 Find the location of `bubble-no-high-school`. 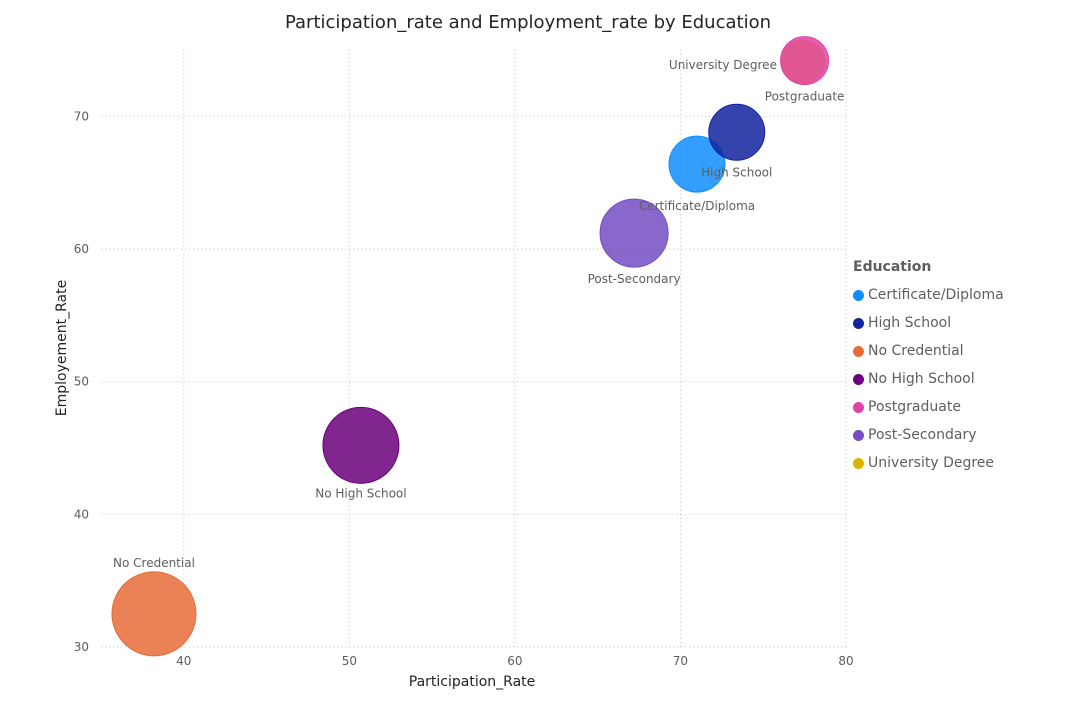

bubble-no-high-school is located at coordinates (361, 445).